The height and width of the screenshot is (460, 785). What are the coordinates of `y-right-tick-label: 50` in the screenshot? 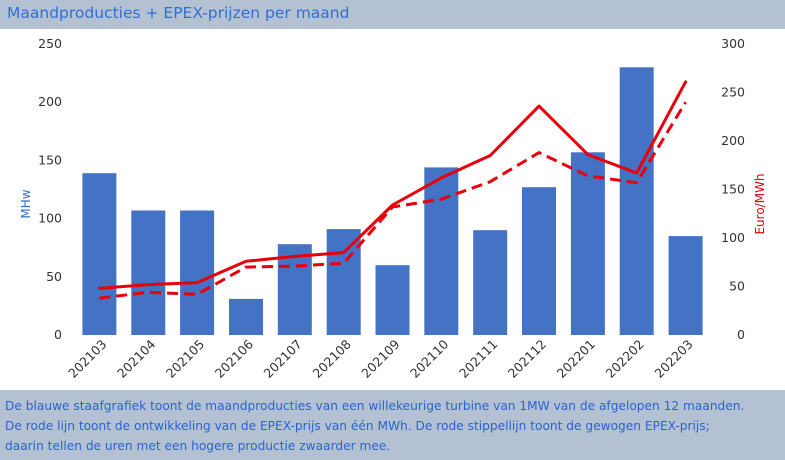 It's located at (737, 286).